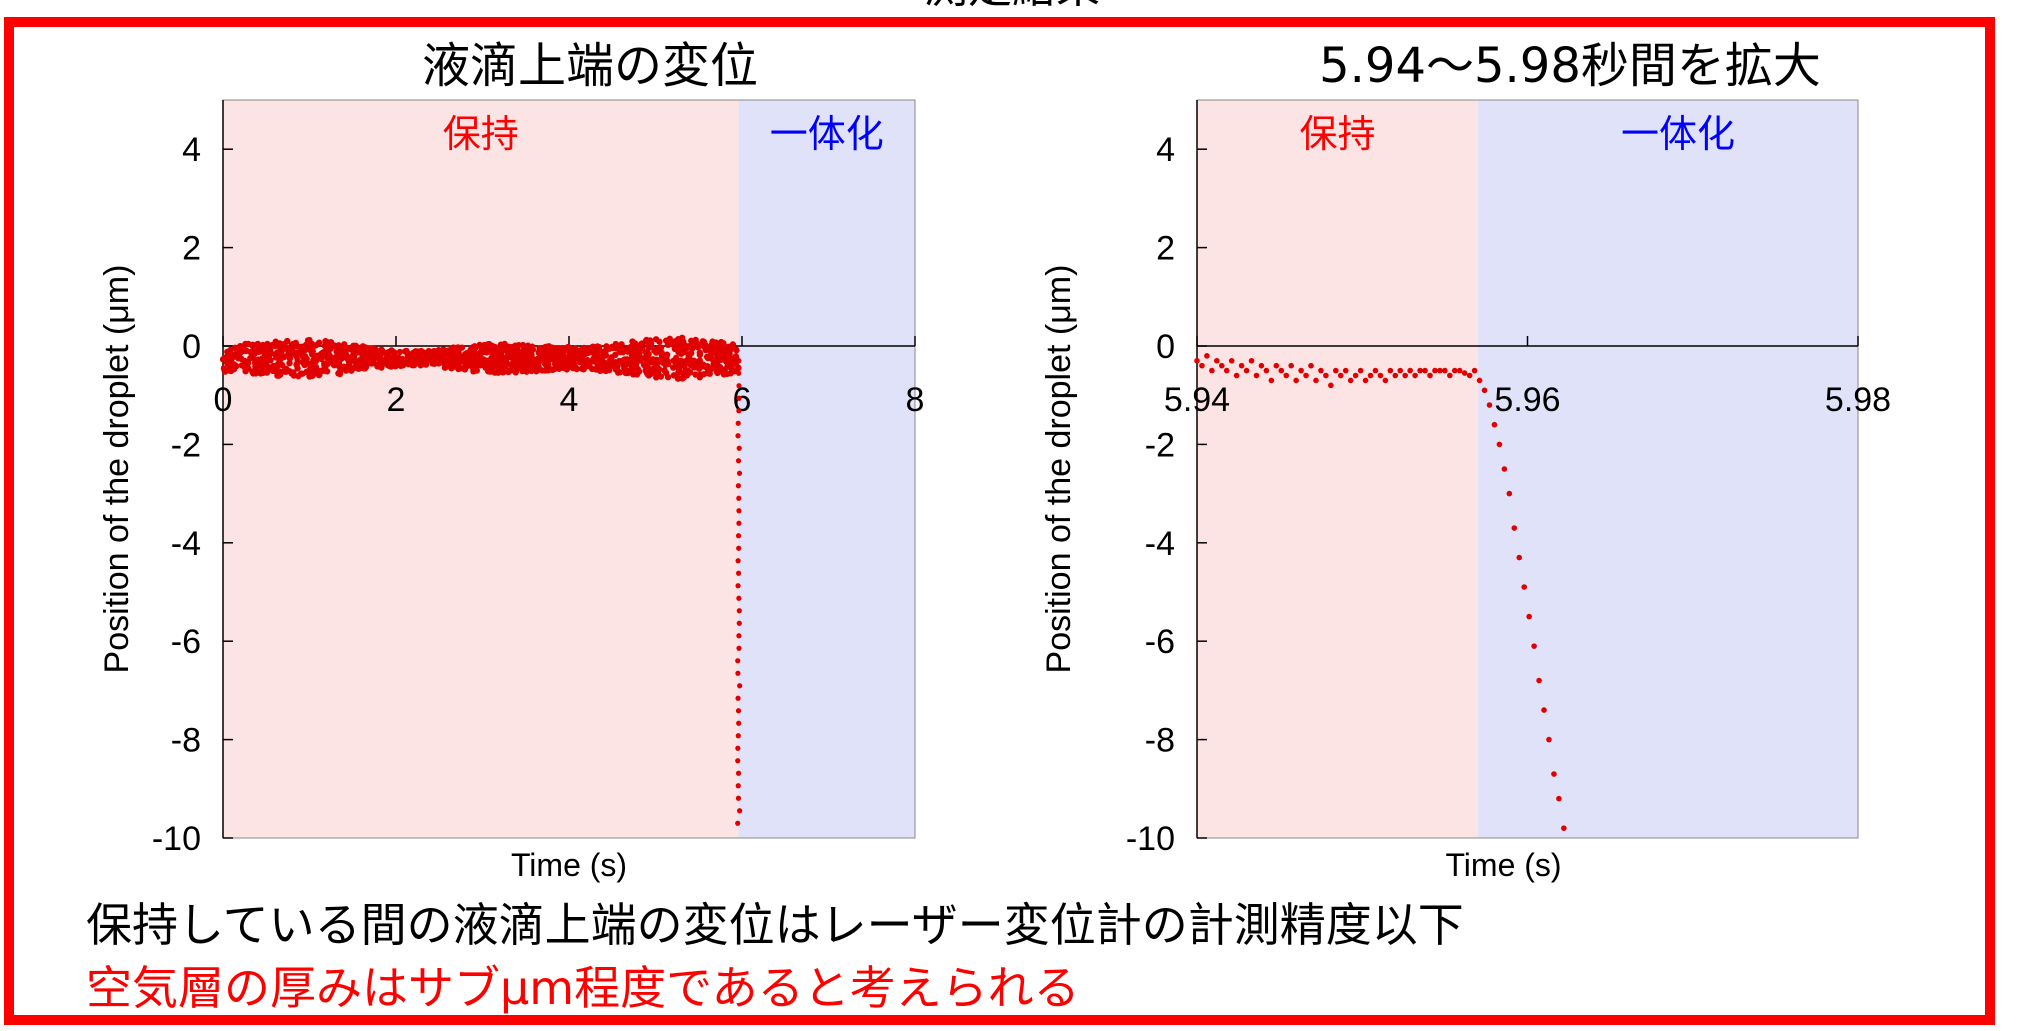 Image resolution: width=2024 pixels, height=1031 pixels. What do you see at coordinates (1667, 469) in the screenshot?
I see `region-merge` at bounding box center [1667, 469].